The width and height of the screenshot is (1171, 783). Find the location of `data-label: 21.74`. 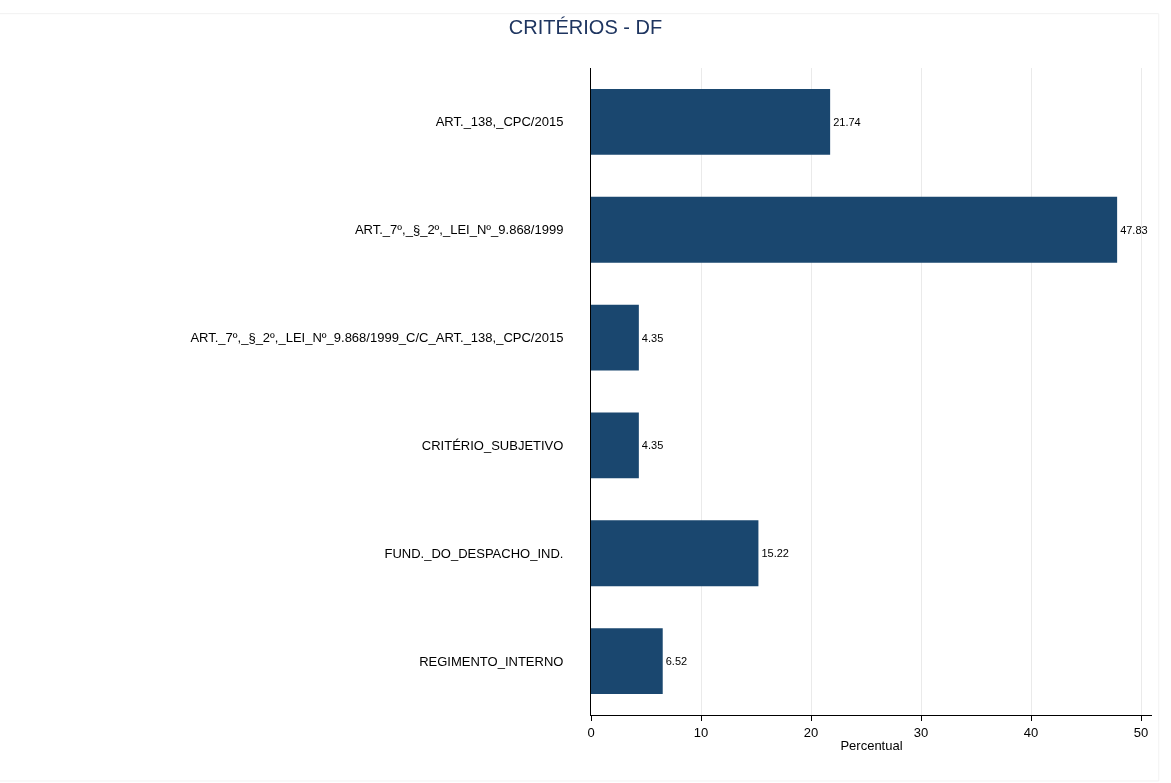

data-label: 21.74 is located at coordinates (847, 121).